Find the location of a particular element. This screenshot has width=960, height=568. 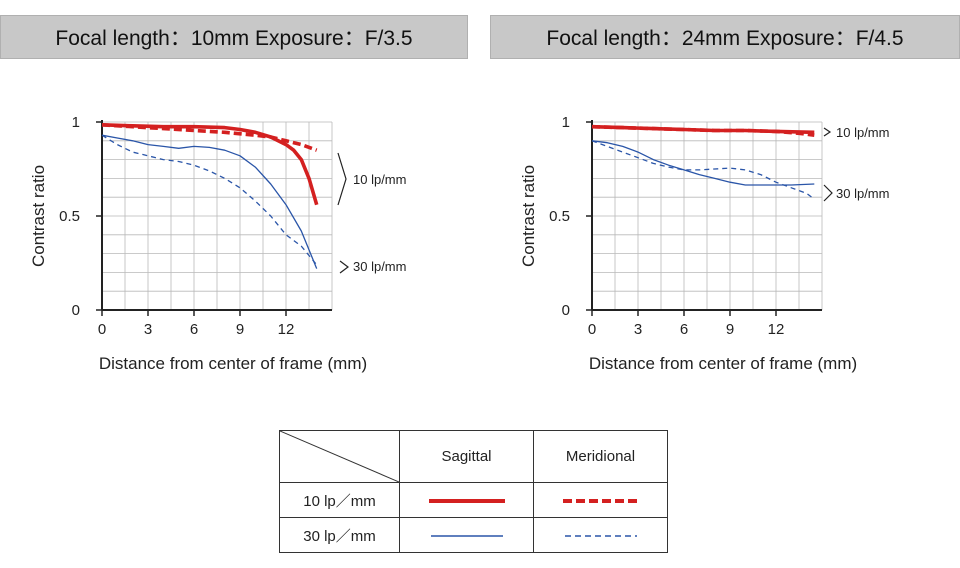

legend-line-red-solid is located at coordinates (466, 500).